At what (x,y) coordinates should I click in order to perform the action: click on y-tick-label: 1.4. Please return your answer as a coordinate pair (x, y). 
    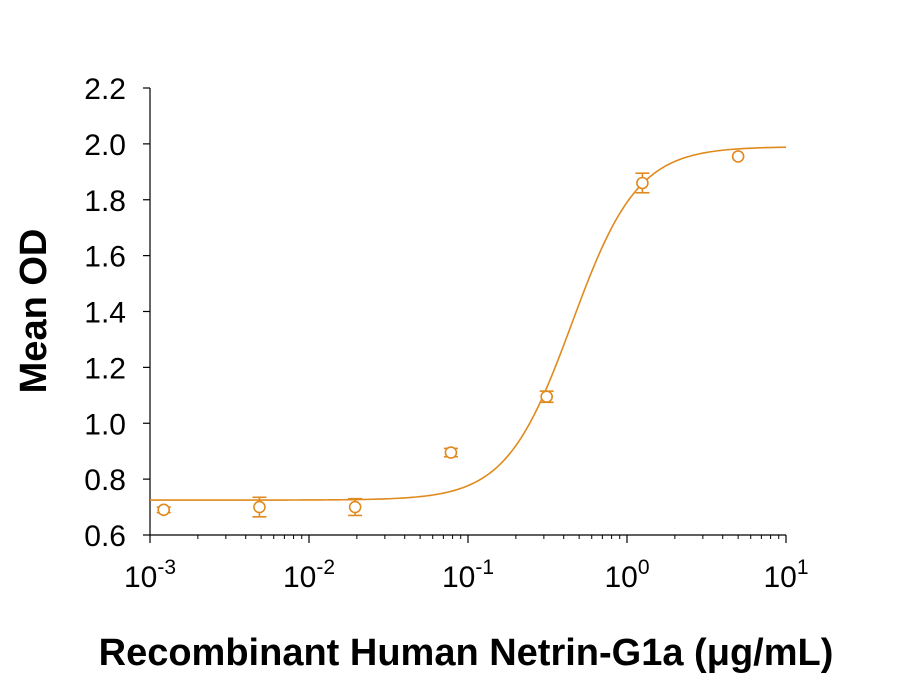
    Looking at the image, I should click on (105, 313).